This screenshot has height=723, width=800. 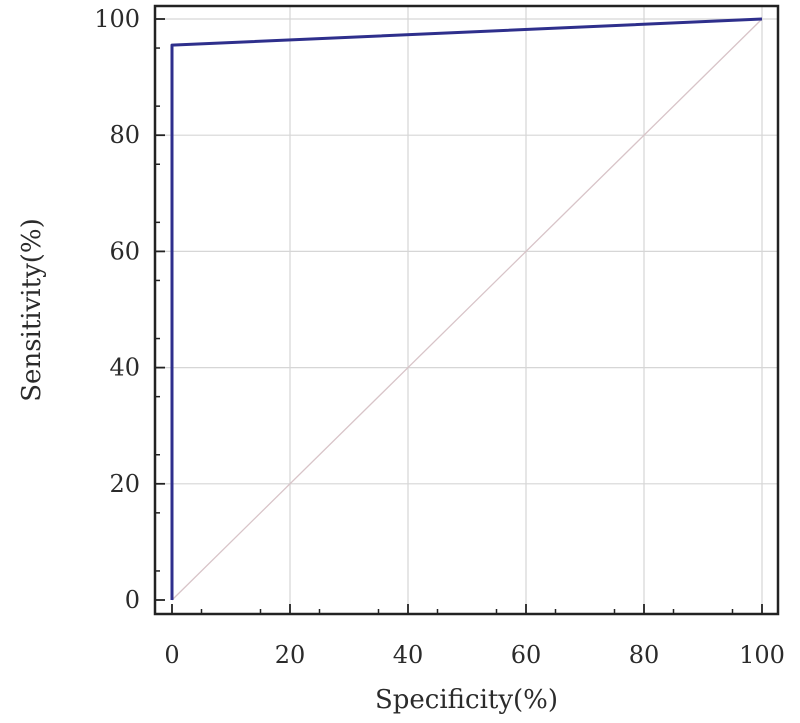 I want to click on y-tick-label: 60, so click(x=124, y=251).